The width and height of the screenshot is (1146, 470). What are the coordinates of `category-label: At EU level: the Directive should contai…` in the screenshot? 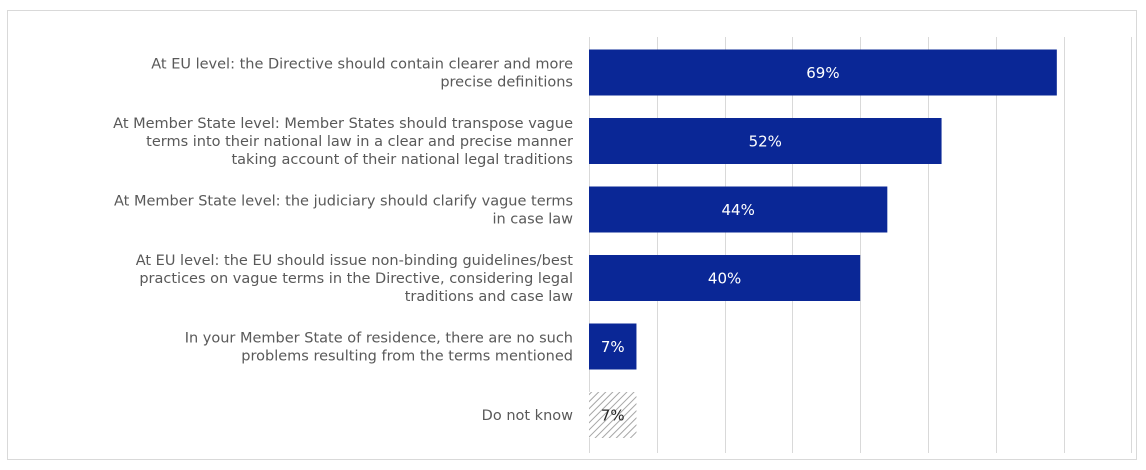 It's located at (362, 74).